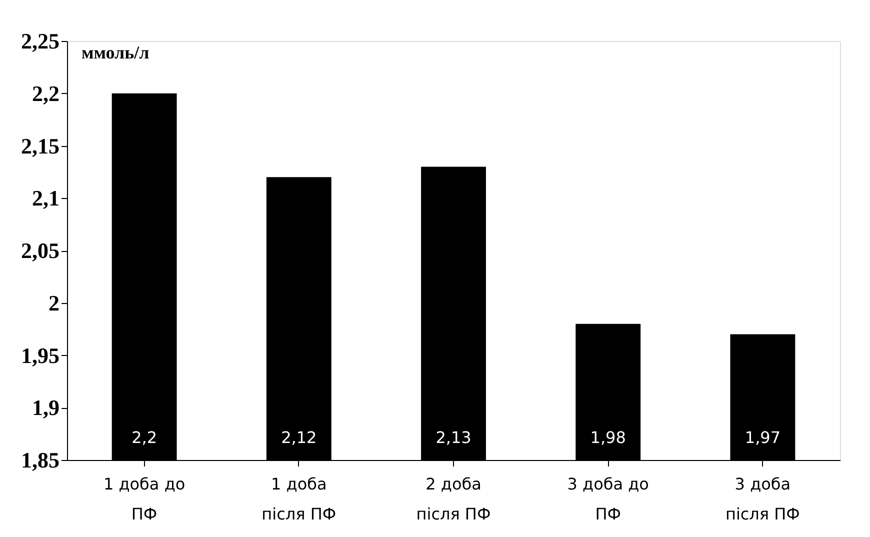  Describe the element at coordinates (453, 499) in the screenshot. I see `x-tick-label: 2 доба після ПФ` at that location.